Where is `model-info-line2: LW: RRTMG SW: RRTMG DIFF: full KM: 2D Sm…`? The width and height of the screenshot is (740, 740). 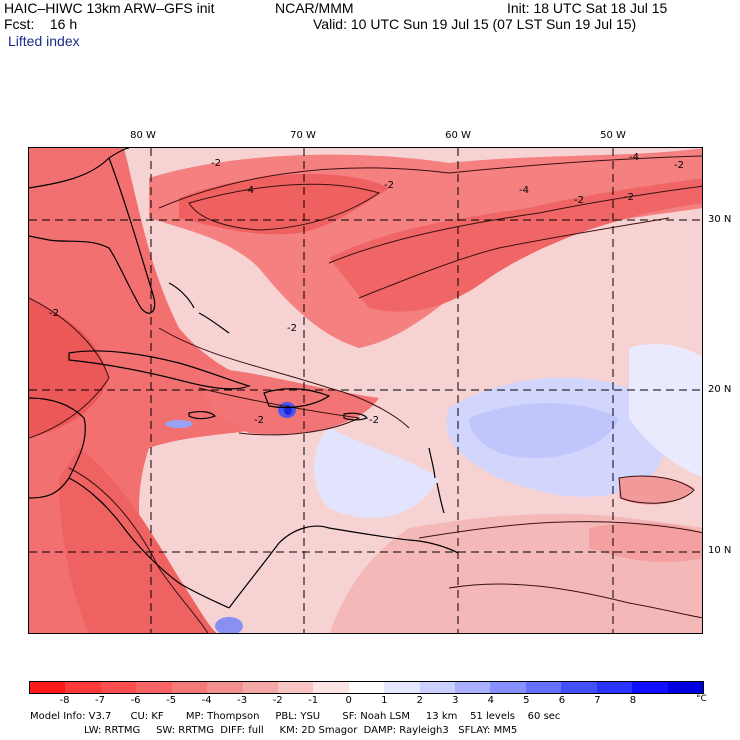 model-info-line2: LW: RRTMG SW: RRTMG DIFF: full KM: 2D Sm… is located at coordinates (274, 730).